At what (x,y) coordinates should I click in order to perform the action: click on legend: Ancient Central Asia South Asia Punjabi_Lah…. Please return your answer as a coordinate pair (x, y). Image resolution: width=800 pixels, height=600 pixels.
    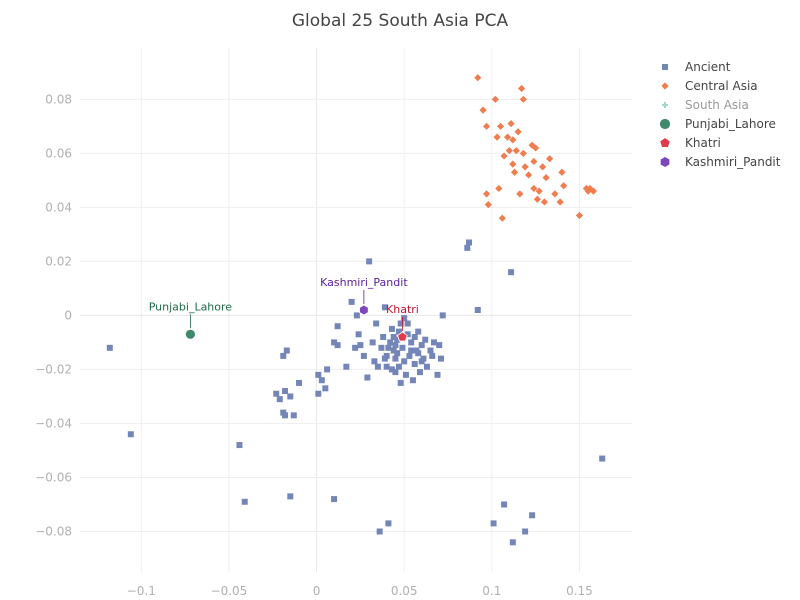
    Looking at the image, I should click on (720, 114).